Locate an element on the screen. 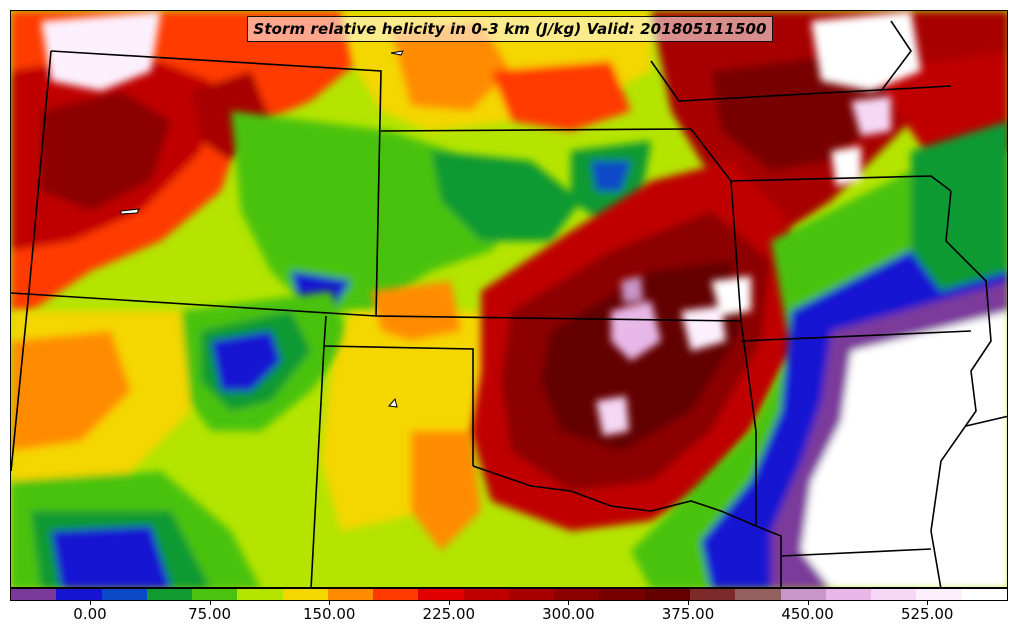 The width and height of the screenshot is (1018, 633). colorbar-tick-label: 525.00 is located at coordinates (927, 614).